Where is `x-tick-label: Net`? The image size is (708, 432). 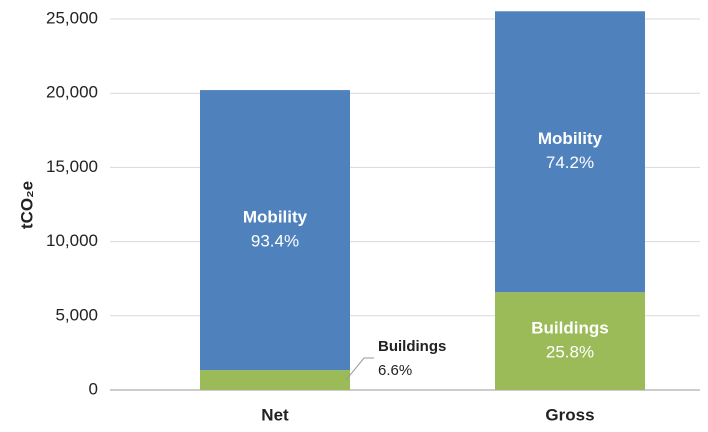 x-tick-label: Net is located at coordinates (275, 414).